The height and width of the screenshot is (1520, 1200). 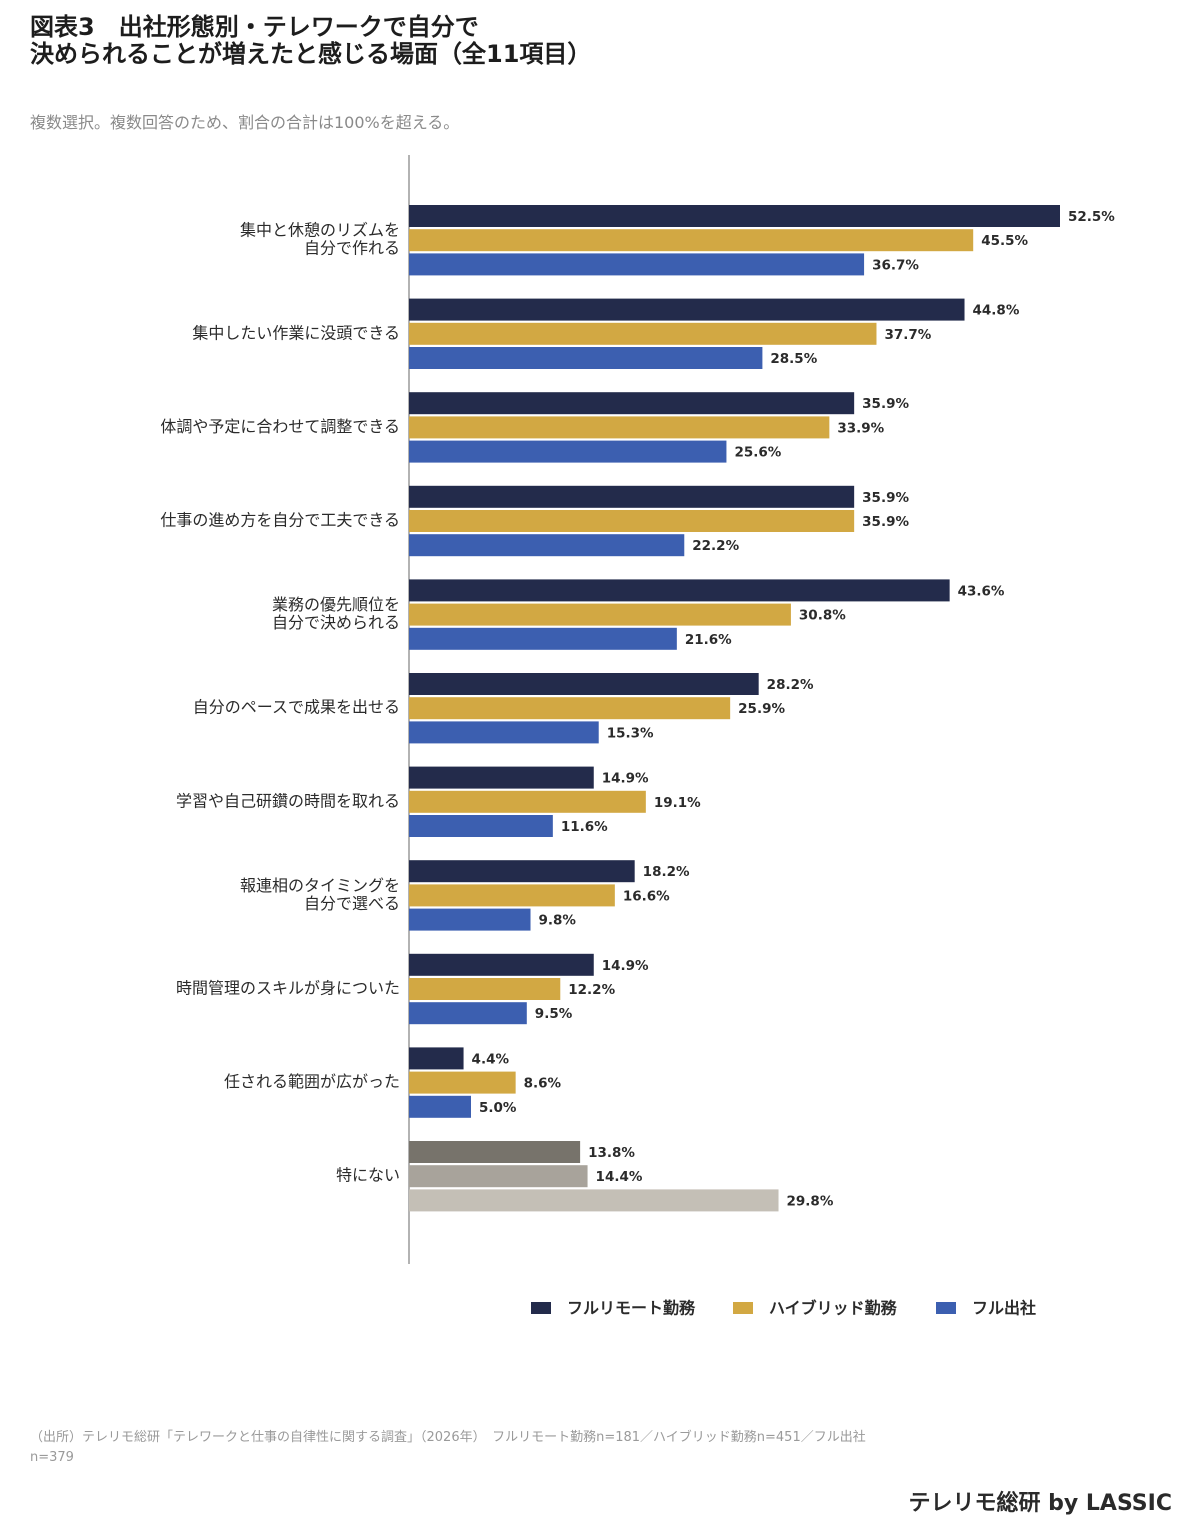 What do you see at coordinates (296, 332) in the screenshot?
I see `category-label: 集中したい作業に没頭できる` at bounding box center [296, 332].